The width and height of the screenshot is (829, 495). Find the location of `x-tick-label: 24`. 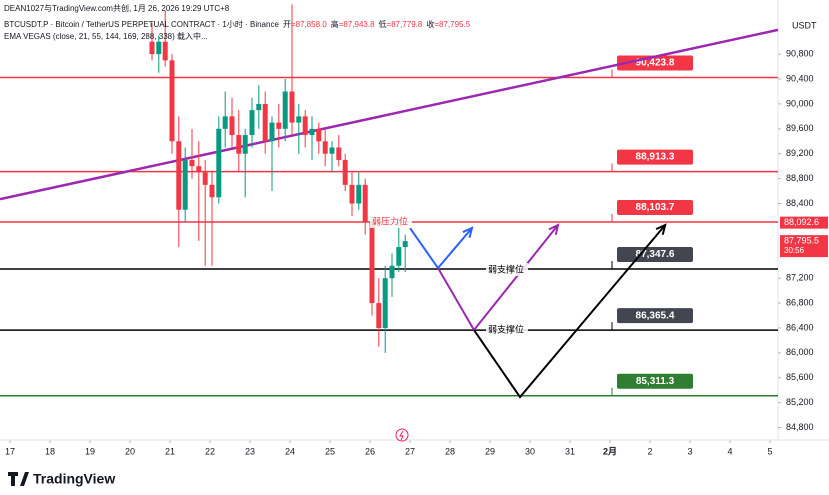

x-tick-label: 24 is located at coordinates (290, 451).